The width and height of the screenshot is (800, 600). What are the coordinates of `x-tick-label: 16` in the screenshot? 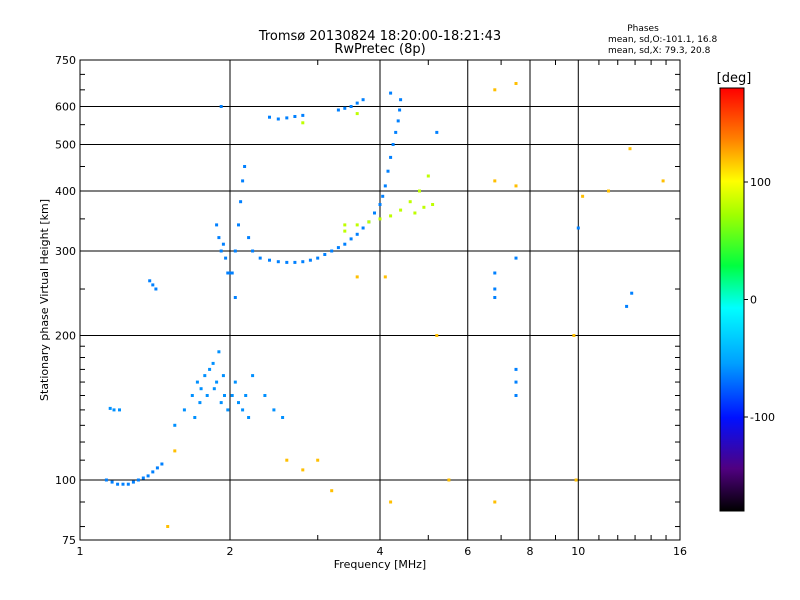 It's located at (680, 551).